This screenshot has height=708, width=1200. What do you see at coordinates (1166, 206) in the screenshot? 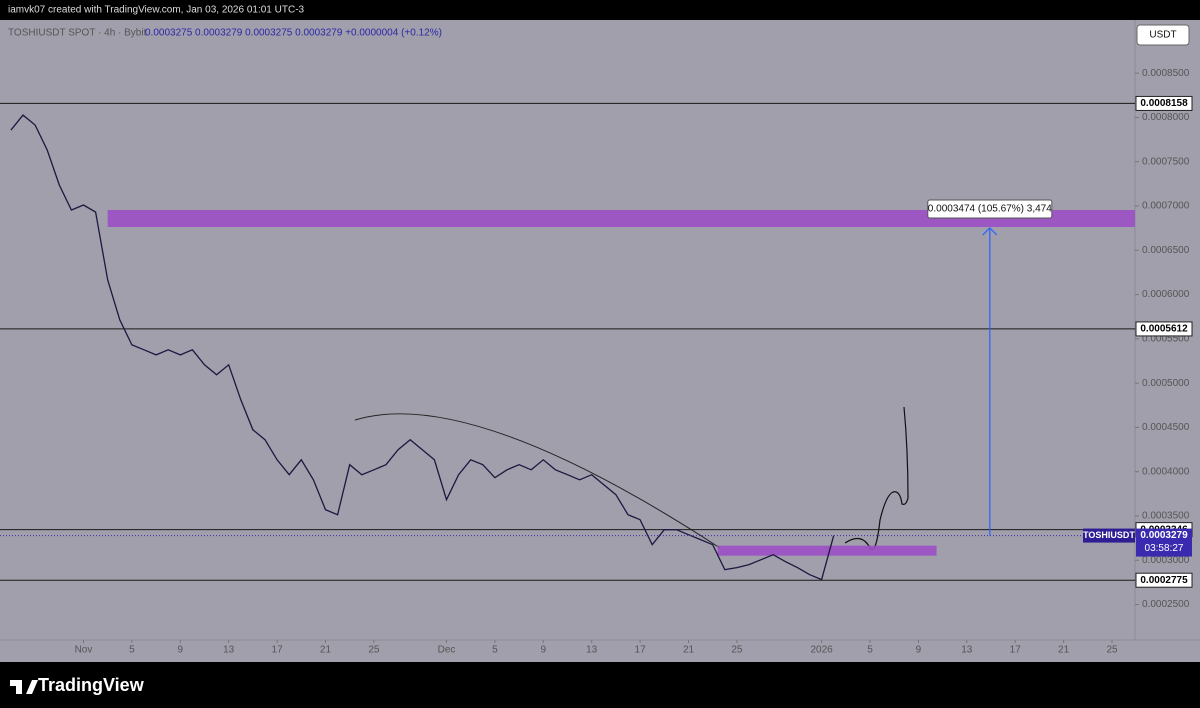
I see `y-tick-label: 0.0007000` at bounding box center [1166, 206].